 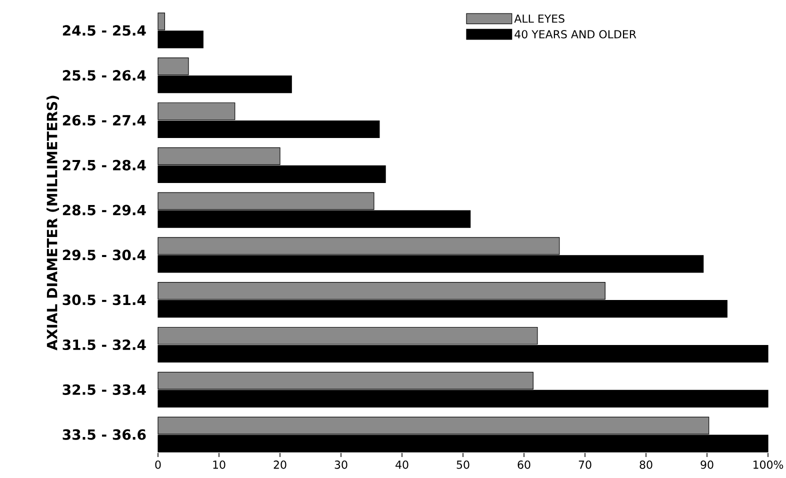 I want to click on x-tick-label: 90, so click(x=707, y=464).